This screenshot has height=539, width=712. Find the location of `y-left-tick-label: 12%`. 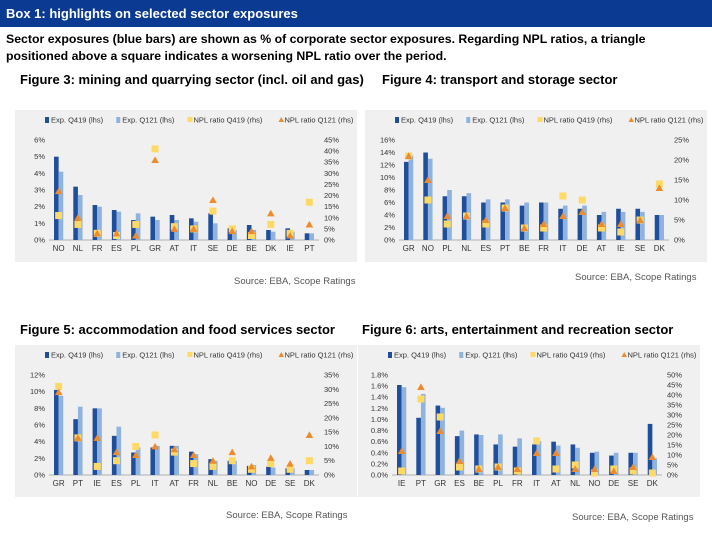

y-left-tick-label: 12% is located at coordinates (37, 375).